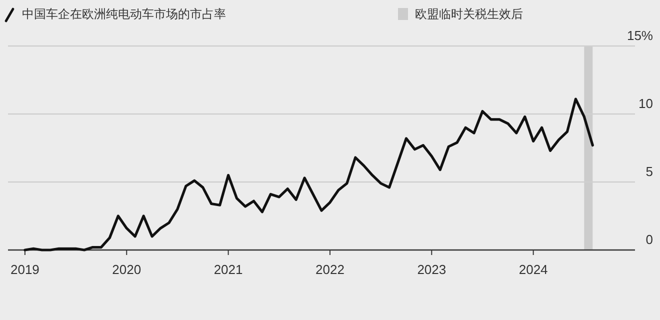  I want to click on legend-label: 中国车企在欧洲纯电动车市场的市占率, so click(124, 14).